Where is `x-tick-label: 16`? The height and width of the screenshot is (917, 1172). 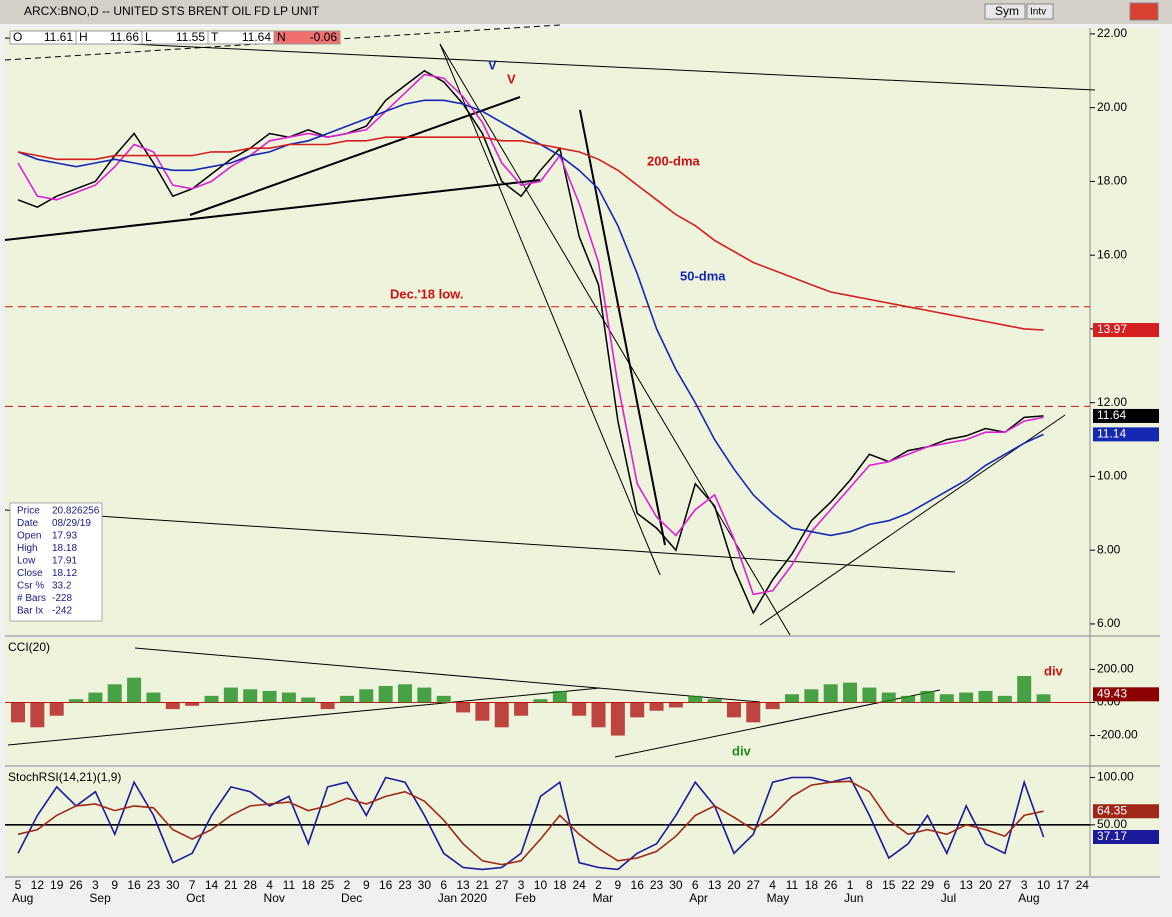
x-tick-label: 16 is located at coordinates (386, 885).